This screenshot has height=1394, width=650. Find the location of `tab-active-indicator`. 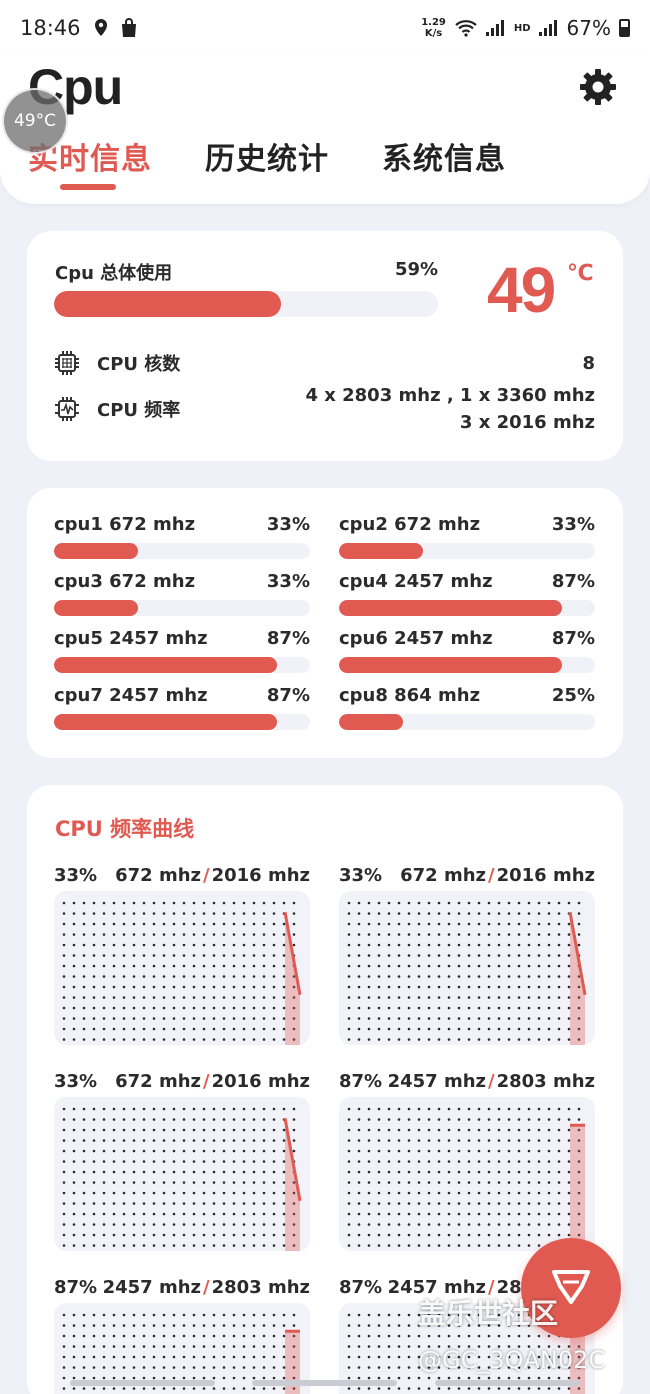

tab-active-indicator is located at coordinates (88, 187).